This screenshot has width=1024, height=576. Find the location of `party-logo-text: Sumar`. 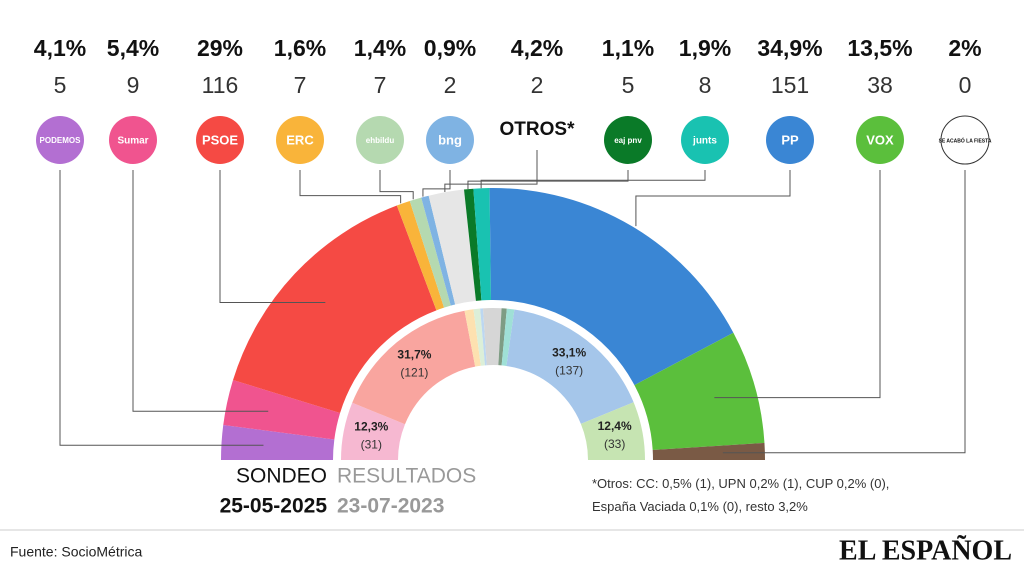

party-logo-text: Sumar is located at coordinates (132, 141).